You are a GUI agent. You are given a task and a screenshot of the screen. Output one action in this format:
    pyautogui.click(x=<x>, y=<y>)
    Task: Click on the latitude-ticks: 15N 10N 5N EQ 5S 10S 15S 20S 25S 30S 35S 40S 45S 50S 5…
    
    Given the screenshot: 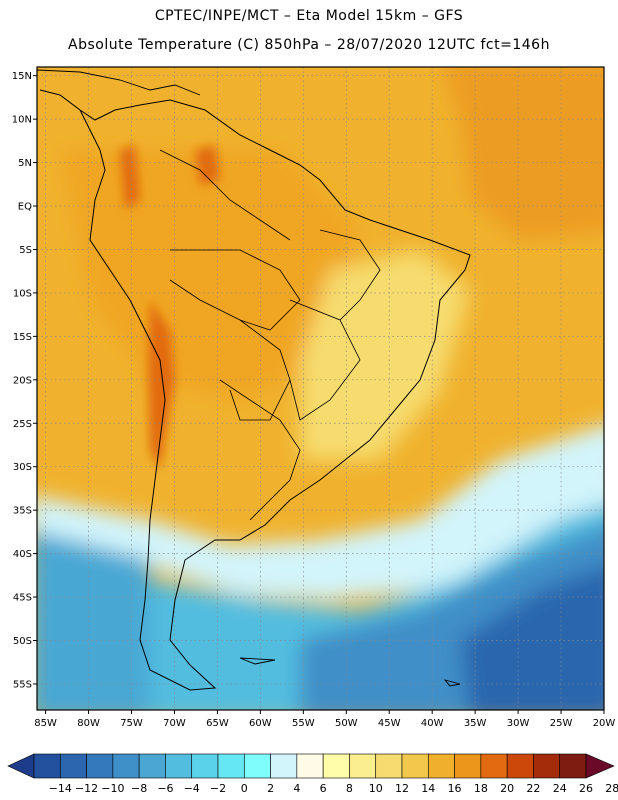 What is the action you would take?
    pyautogui.click(x=24, y=380)
    